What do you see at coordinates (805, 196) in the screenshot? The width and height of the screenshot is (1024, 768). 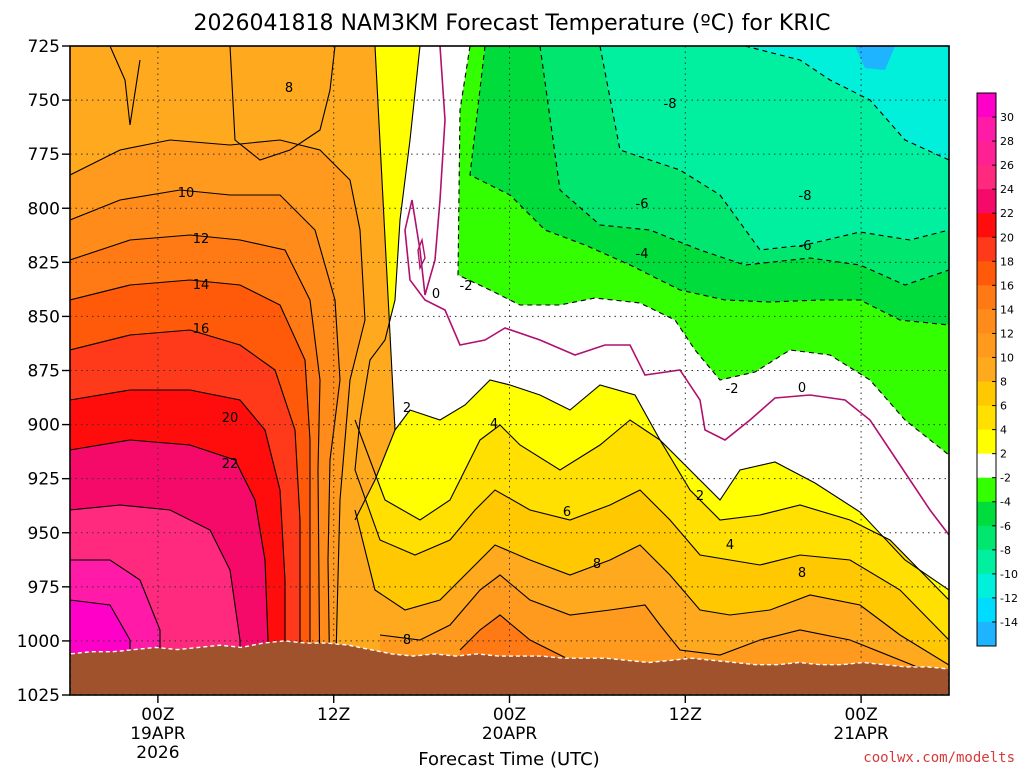 I see `contour-label: -8` at bounding box center [805, 196].